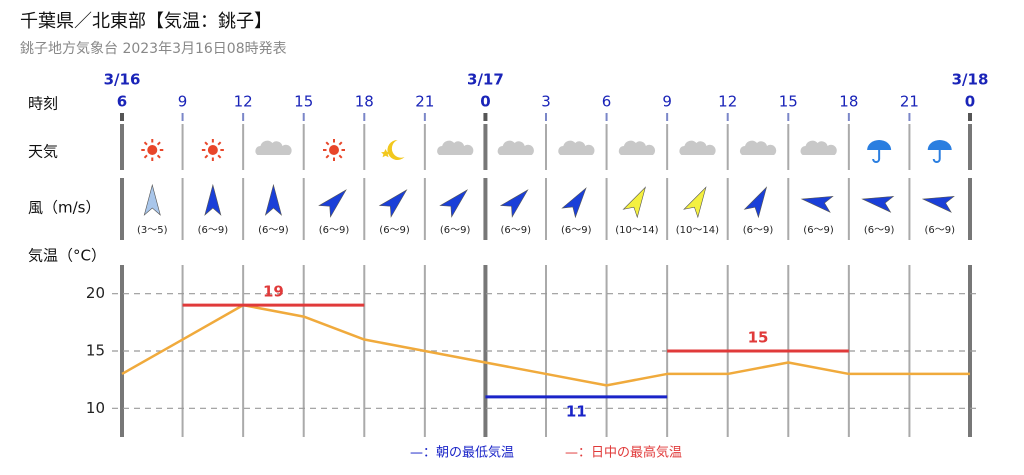 The width and height of the screenshot is (1024, 475). I want to click on hour-label: 18, so click(848, 102).